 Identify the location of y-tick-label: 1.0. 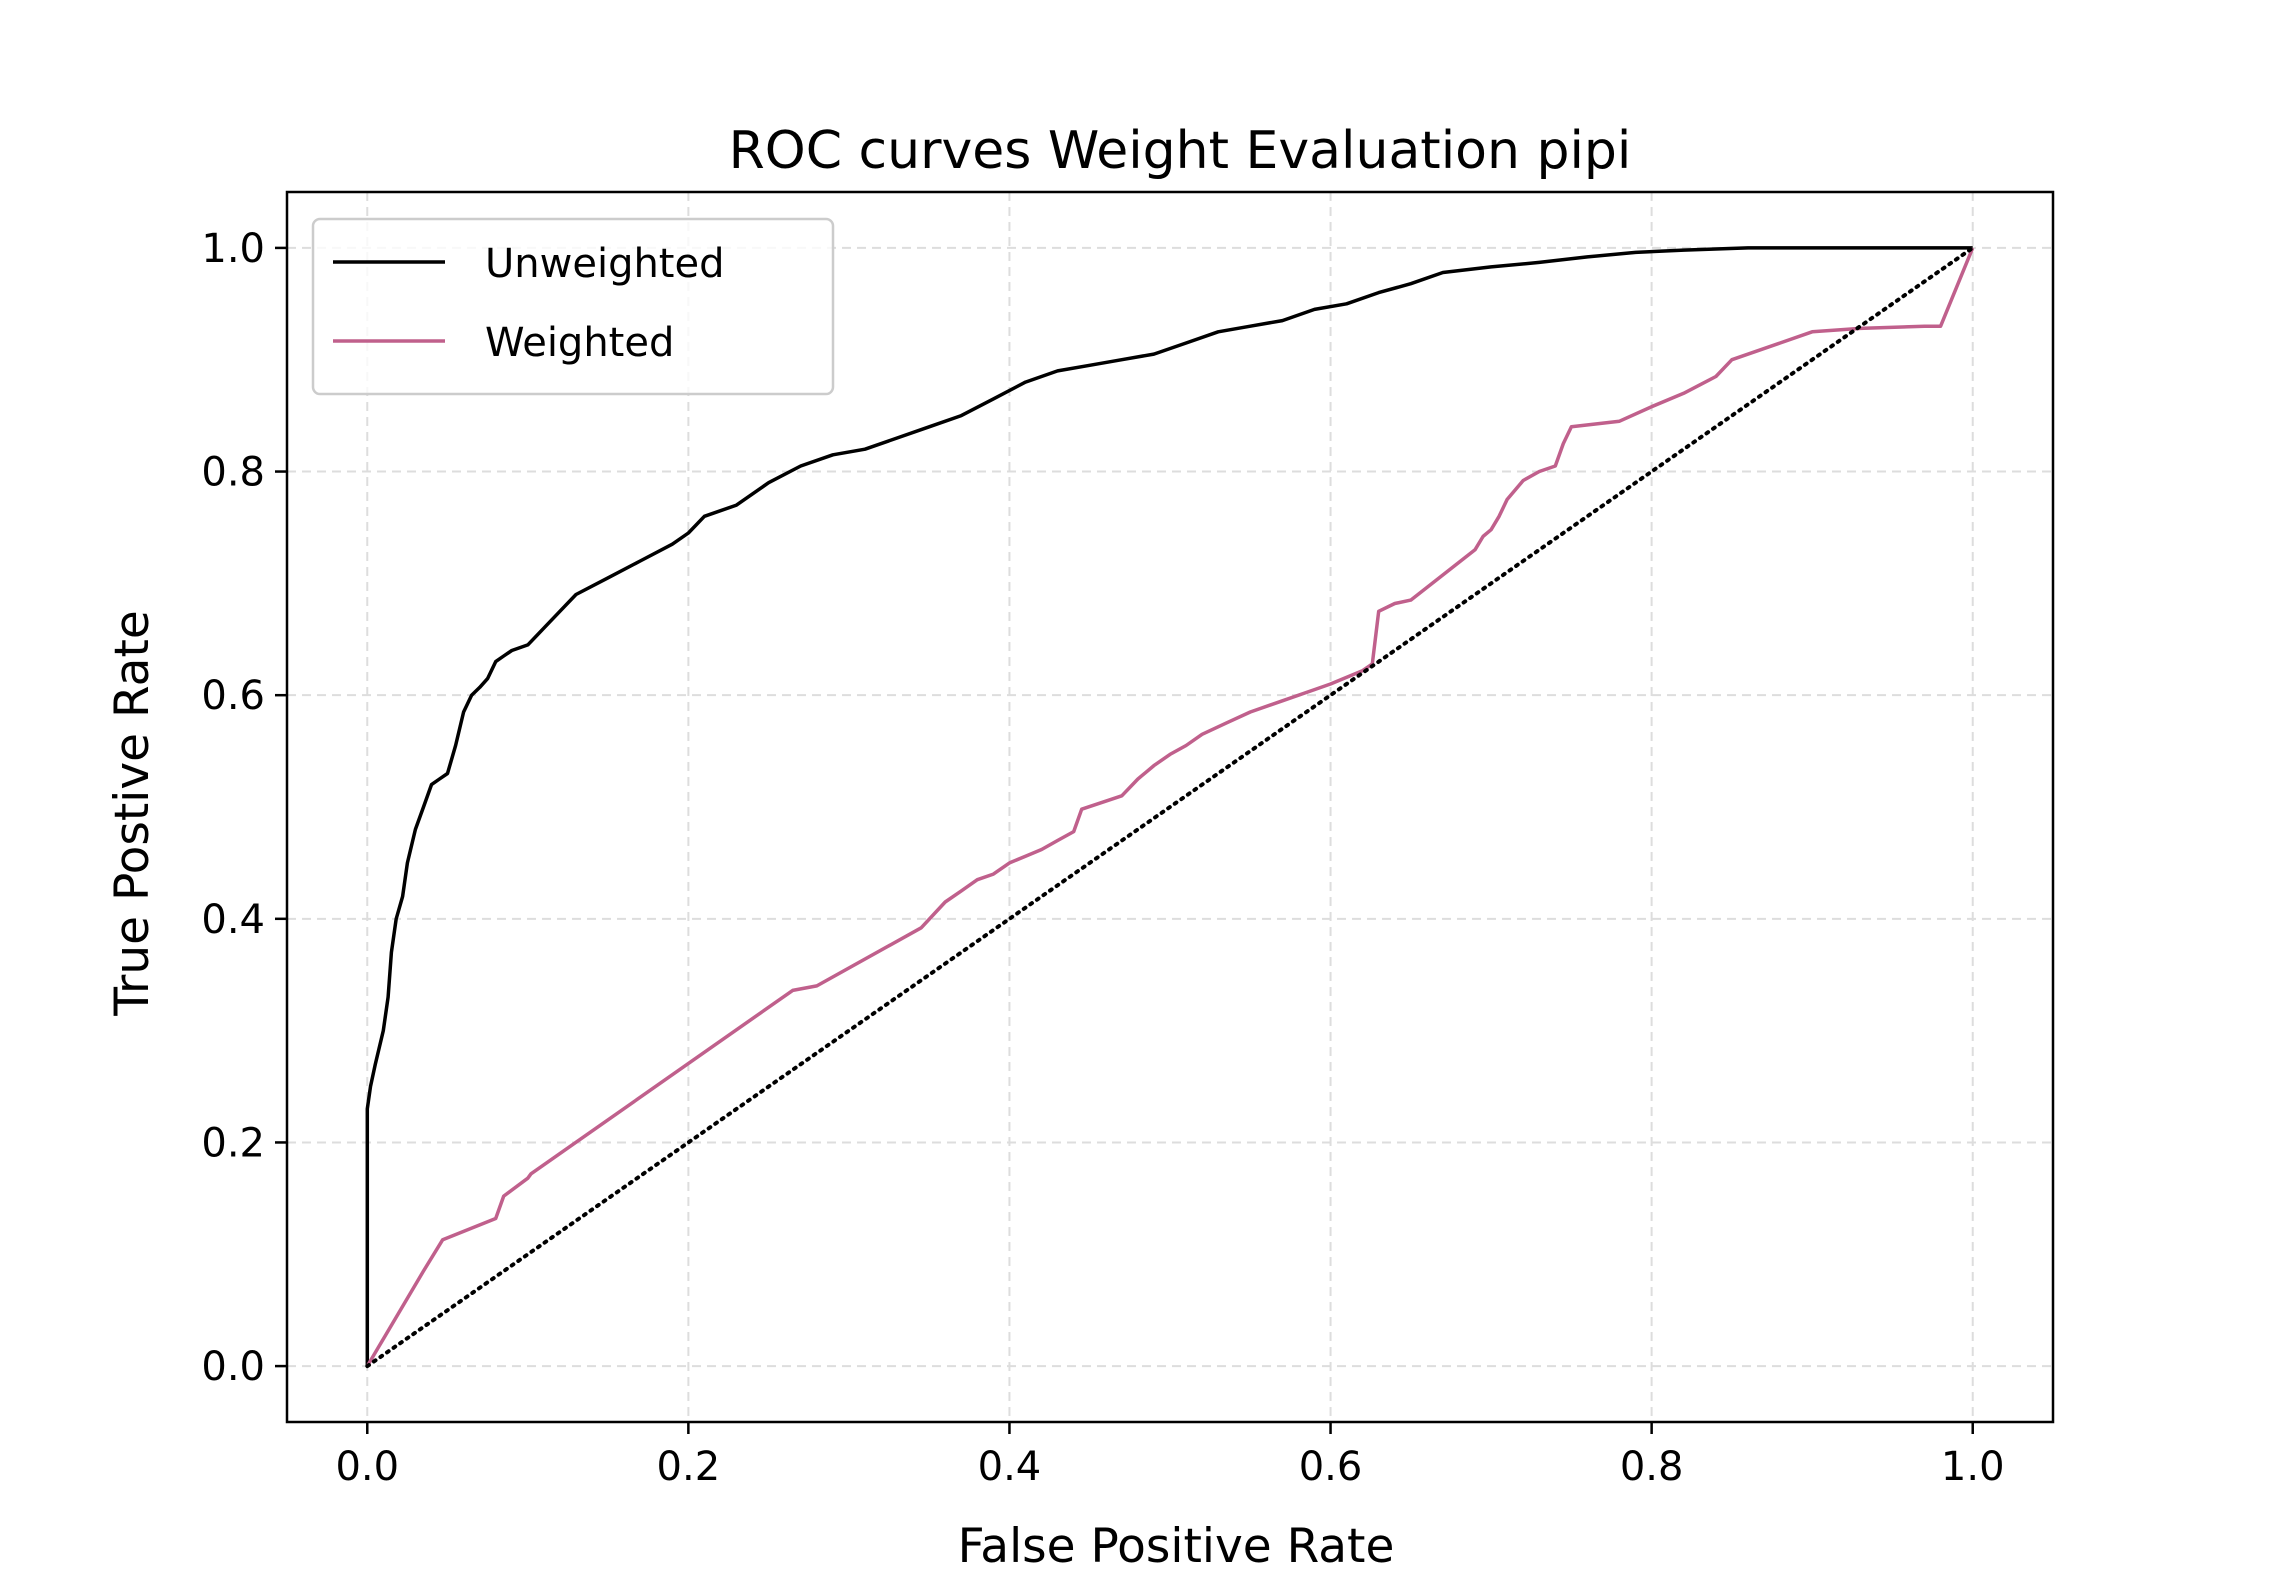
(233, 249).